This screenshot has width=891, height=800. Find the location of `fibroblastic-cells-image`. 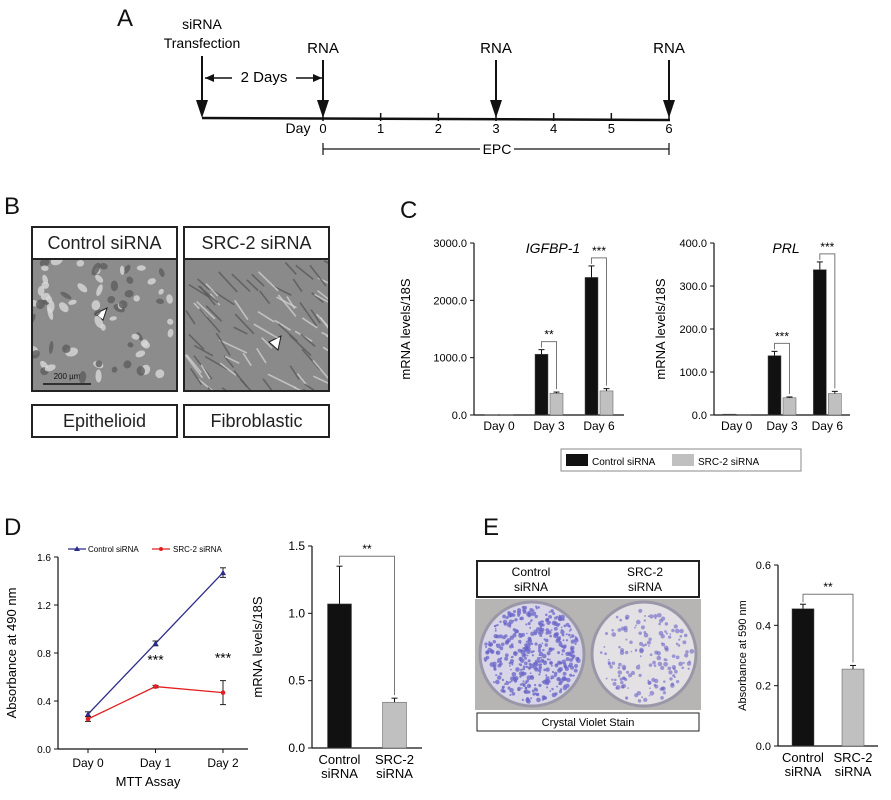

fibroblastic-cells-image is located at coordinates (256, 325).